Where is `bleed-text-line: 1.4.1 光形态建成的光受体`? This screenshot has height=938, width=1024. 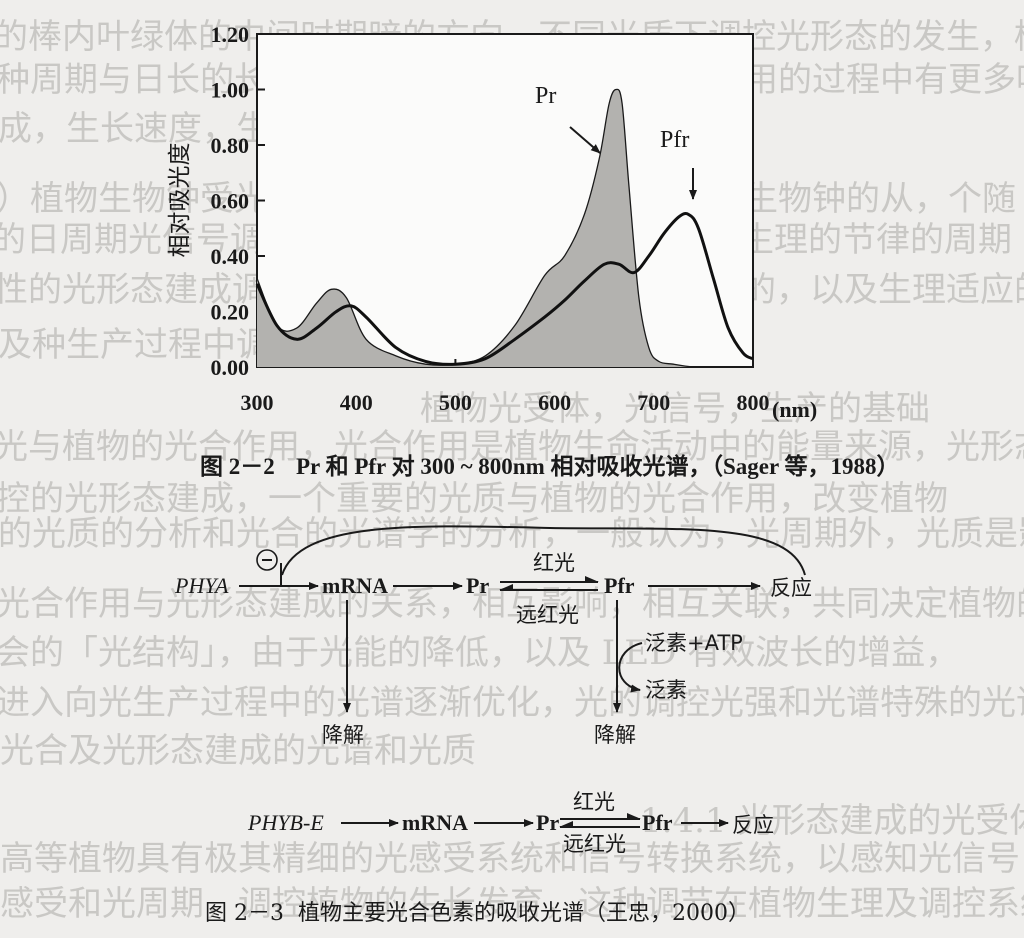 bleed-text-line: 1.4.1 光形态建成的光受体 is located at coordinates (832, 821).